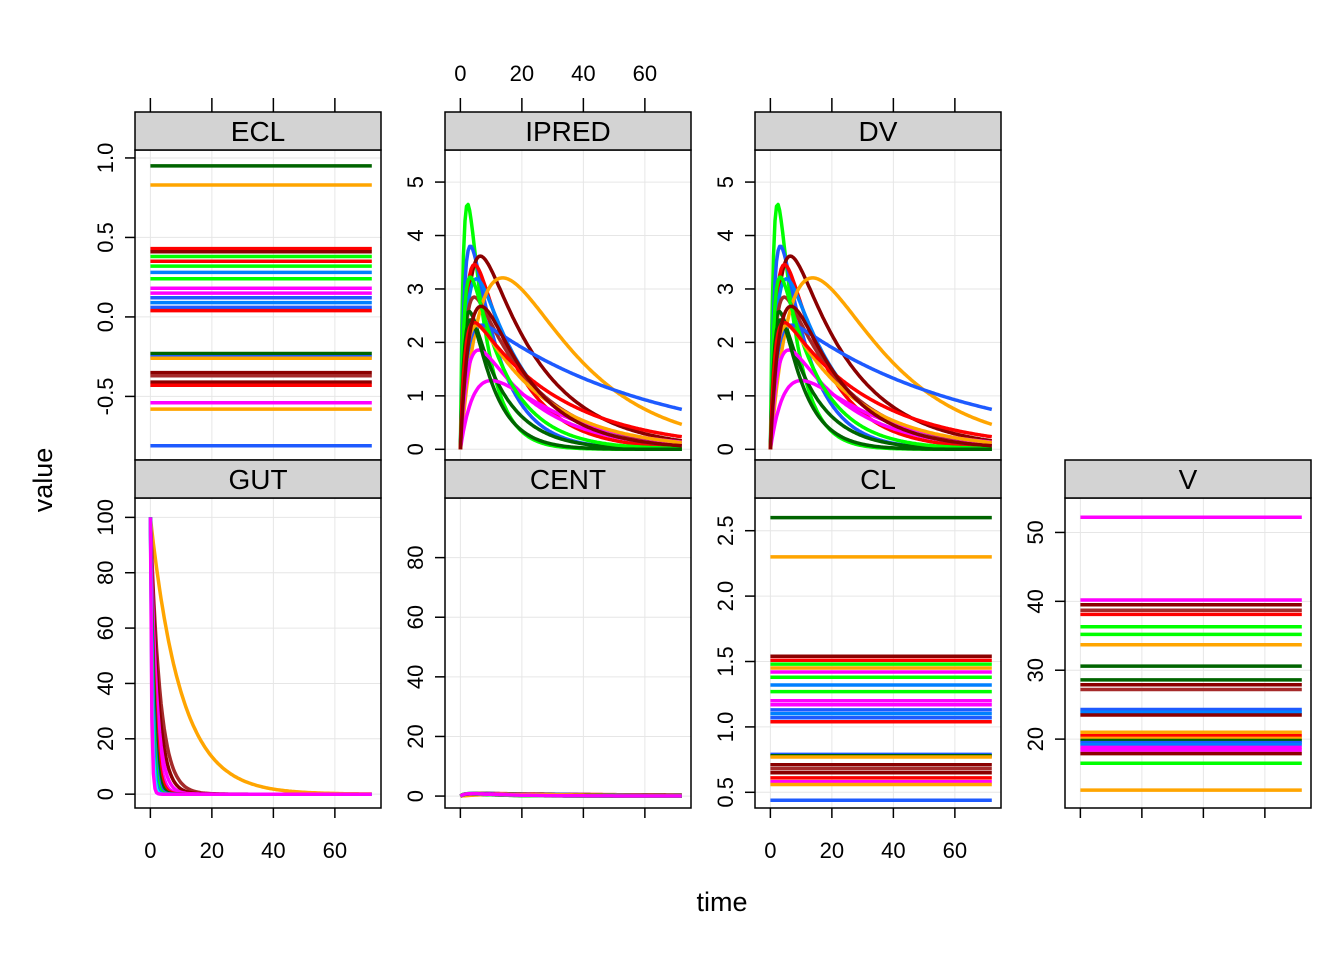 The image size is (1344, 960). Describe the element at coordinates (725, 530) in the screenshot. I see `y-tick-label: 2.5` at that location.